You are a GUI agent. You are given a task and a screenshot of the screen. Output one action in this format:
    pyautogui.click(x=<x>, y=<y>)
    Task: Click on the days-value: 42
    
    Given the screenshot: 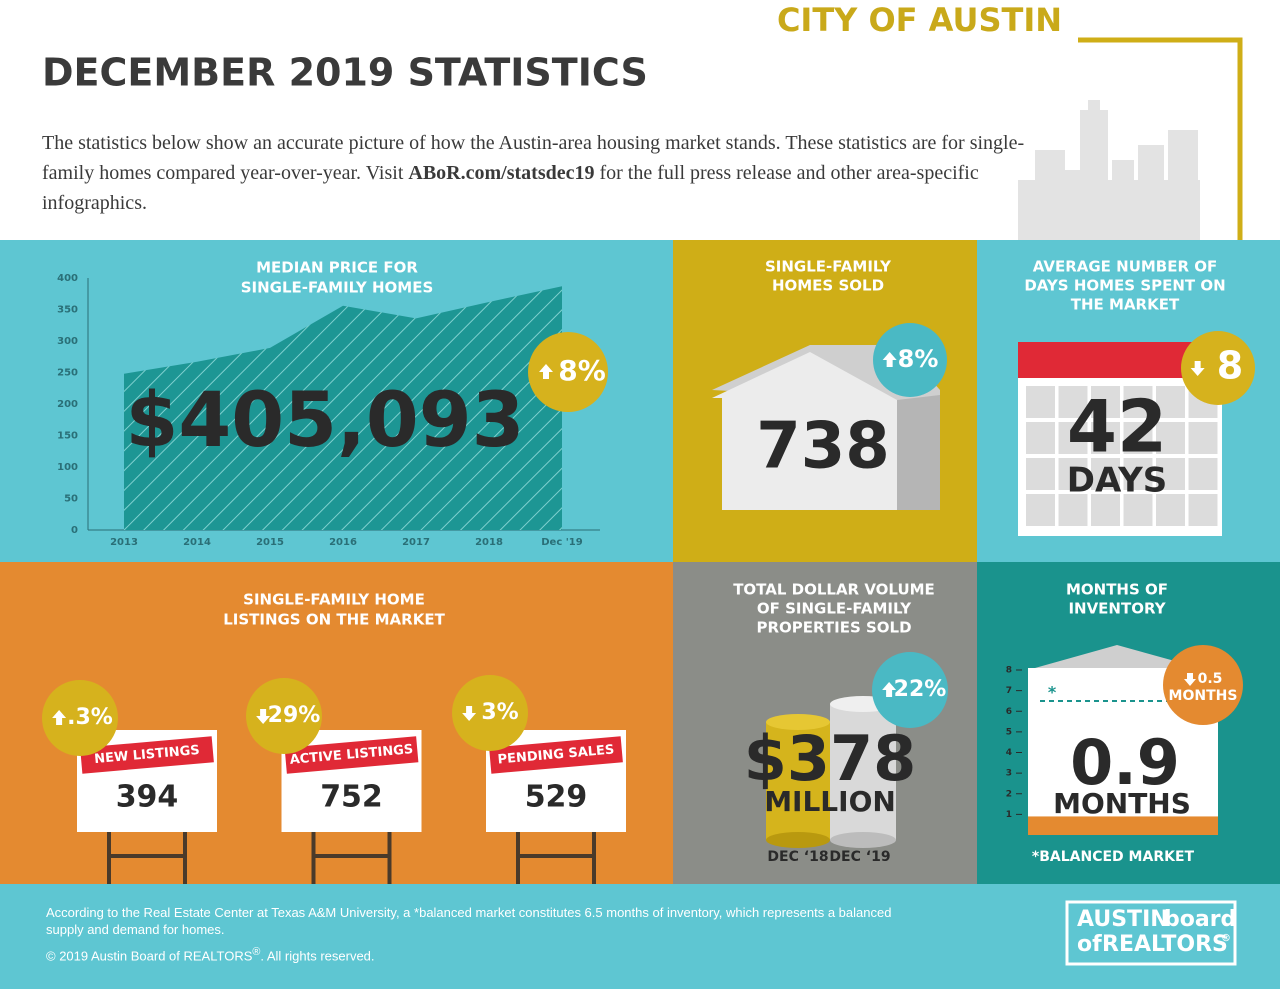 What is the action you would take?
    pyautogui.click(x=1117, y=427)
    